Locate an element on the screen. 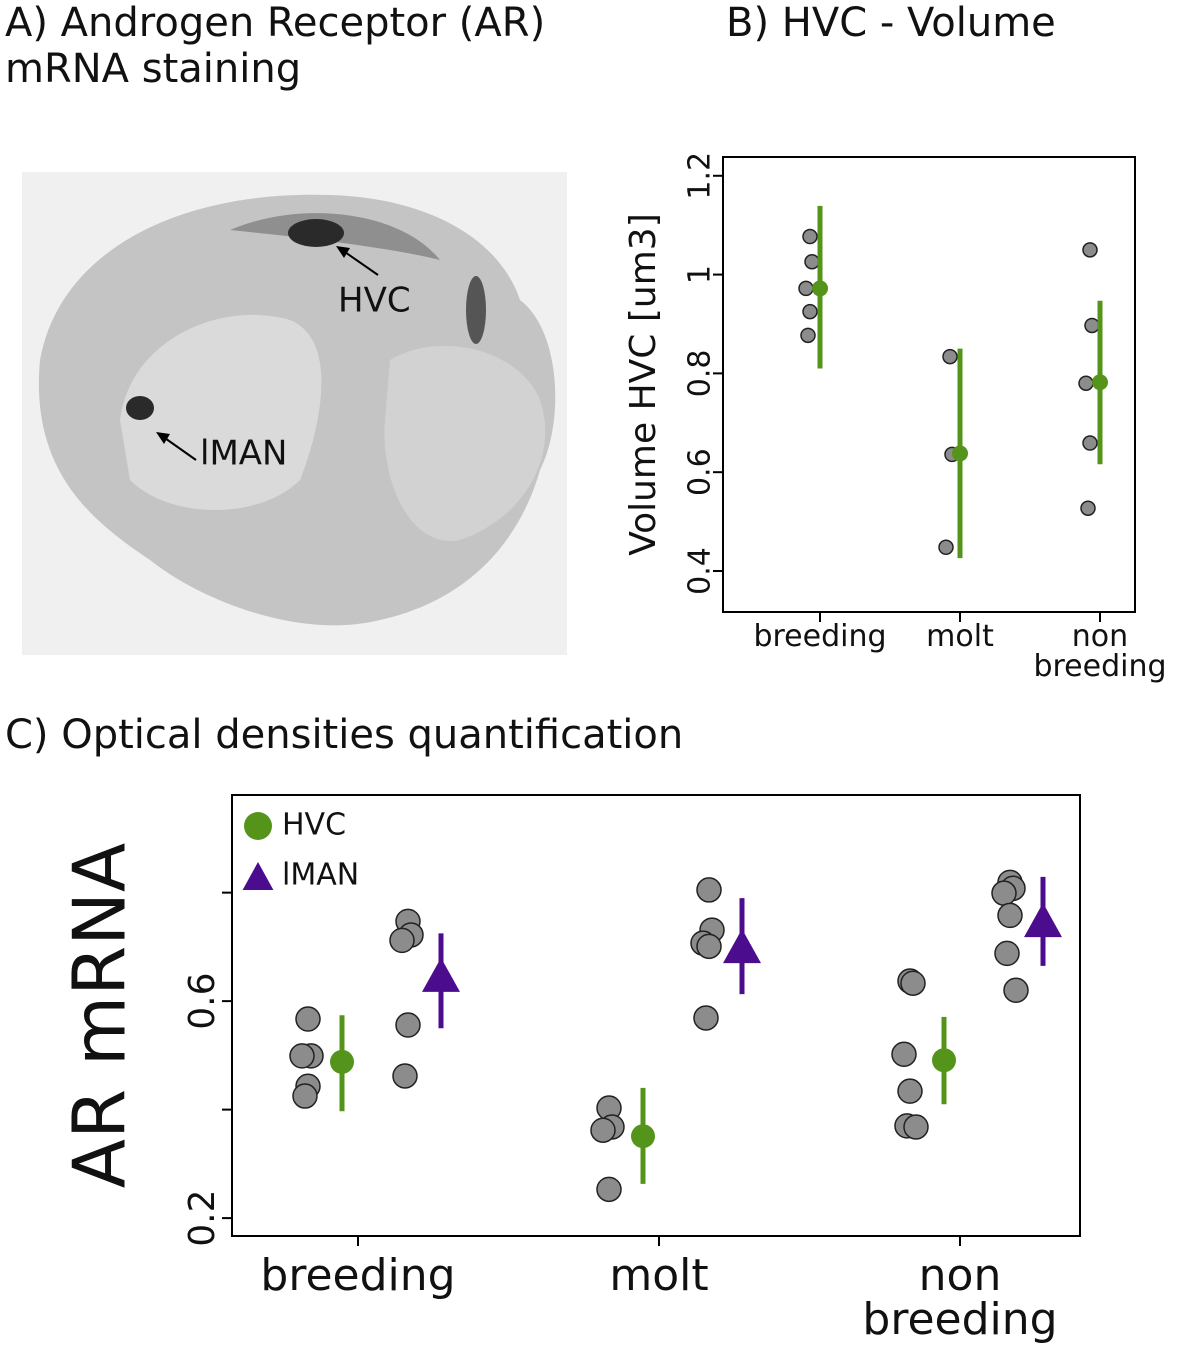 Image resolution: width=1181 pixels, height=1347 pixels. y-axis-label: Volume HVC [um3] is located at coordinates (643, 384).